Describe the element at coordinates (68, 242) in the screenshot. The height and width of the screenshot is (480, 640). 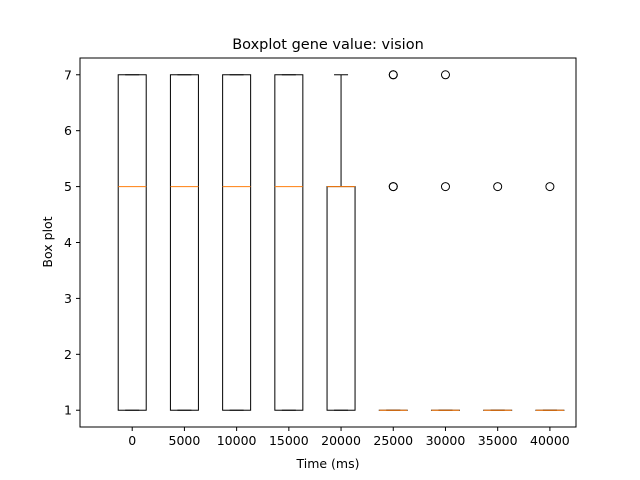
I see `y-tick-label: 4` at that location.